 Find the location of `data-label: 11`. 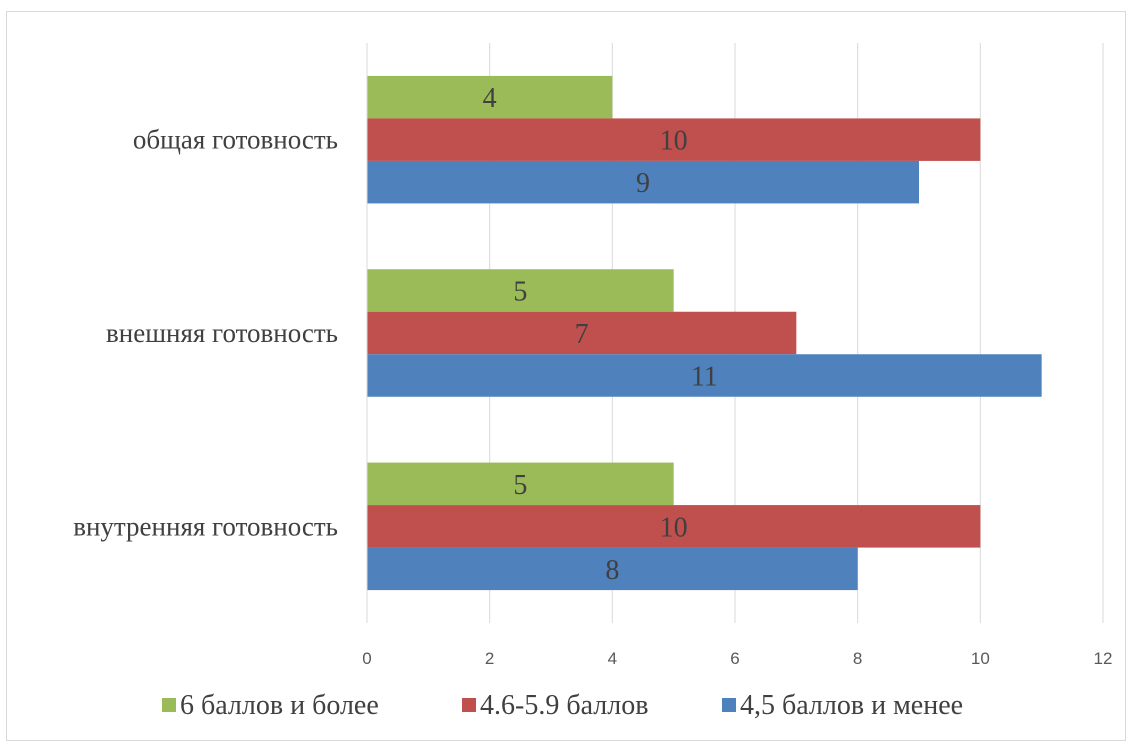

data-label: 11 is located at coordinates (704, 377).